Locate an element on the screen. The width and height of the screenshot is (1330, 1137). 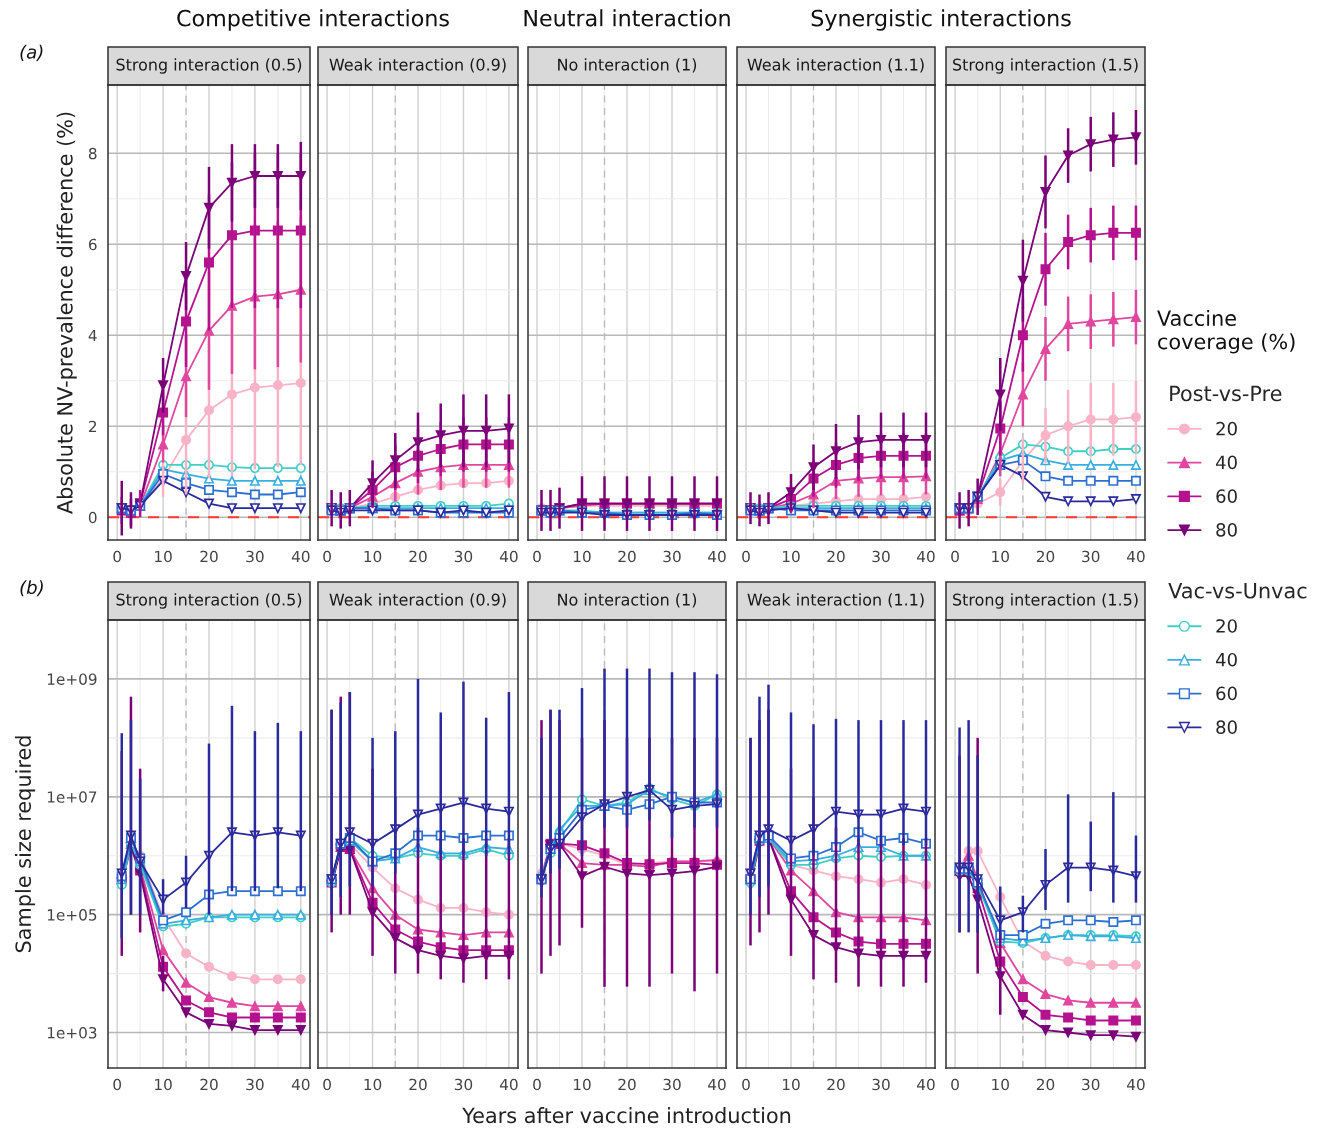
text: (b) is located at coordinates (31, 588).